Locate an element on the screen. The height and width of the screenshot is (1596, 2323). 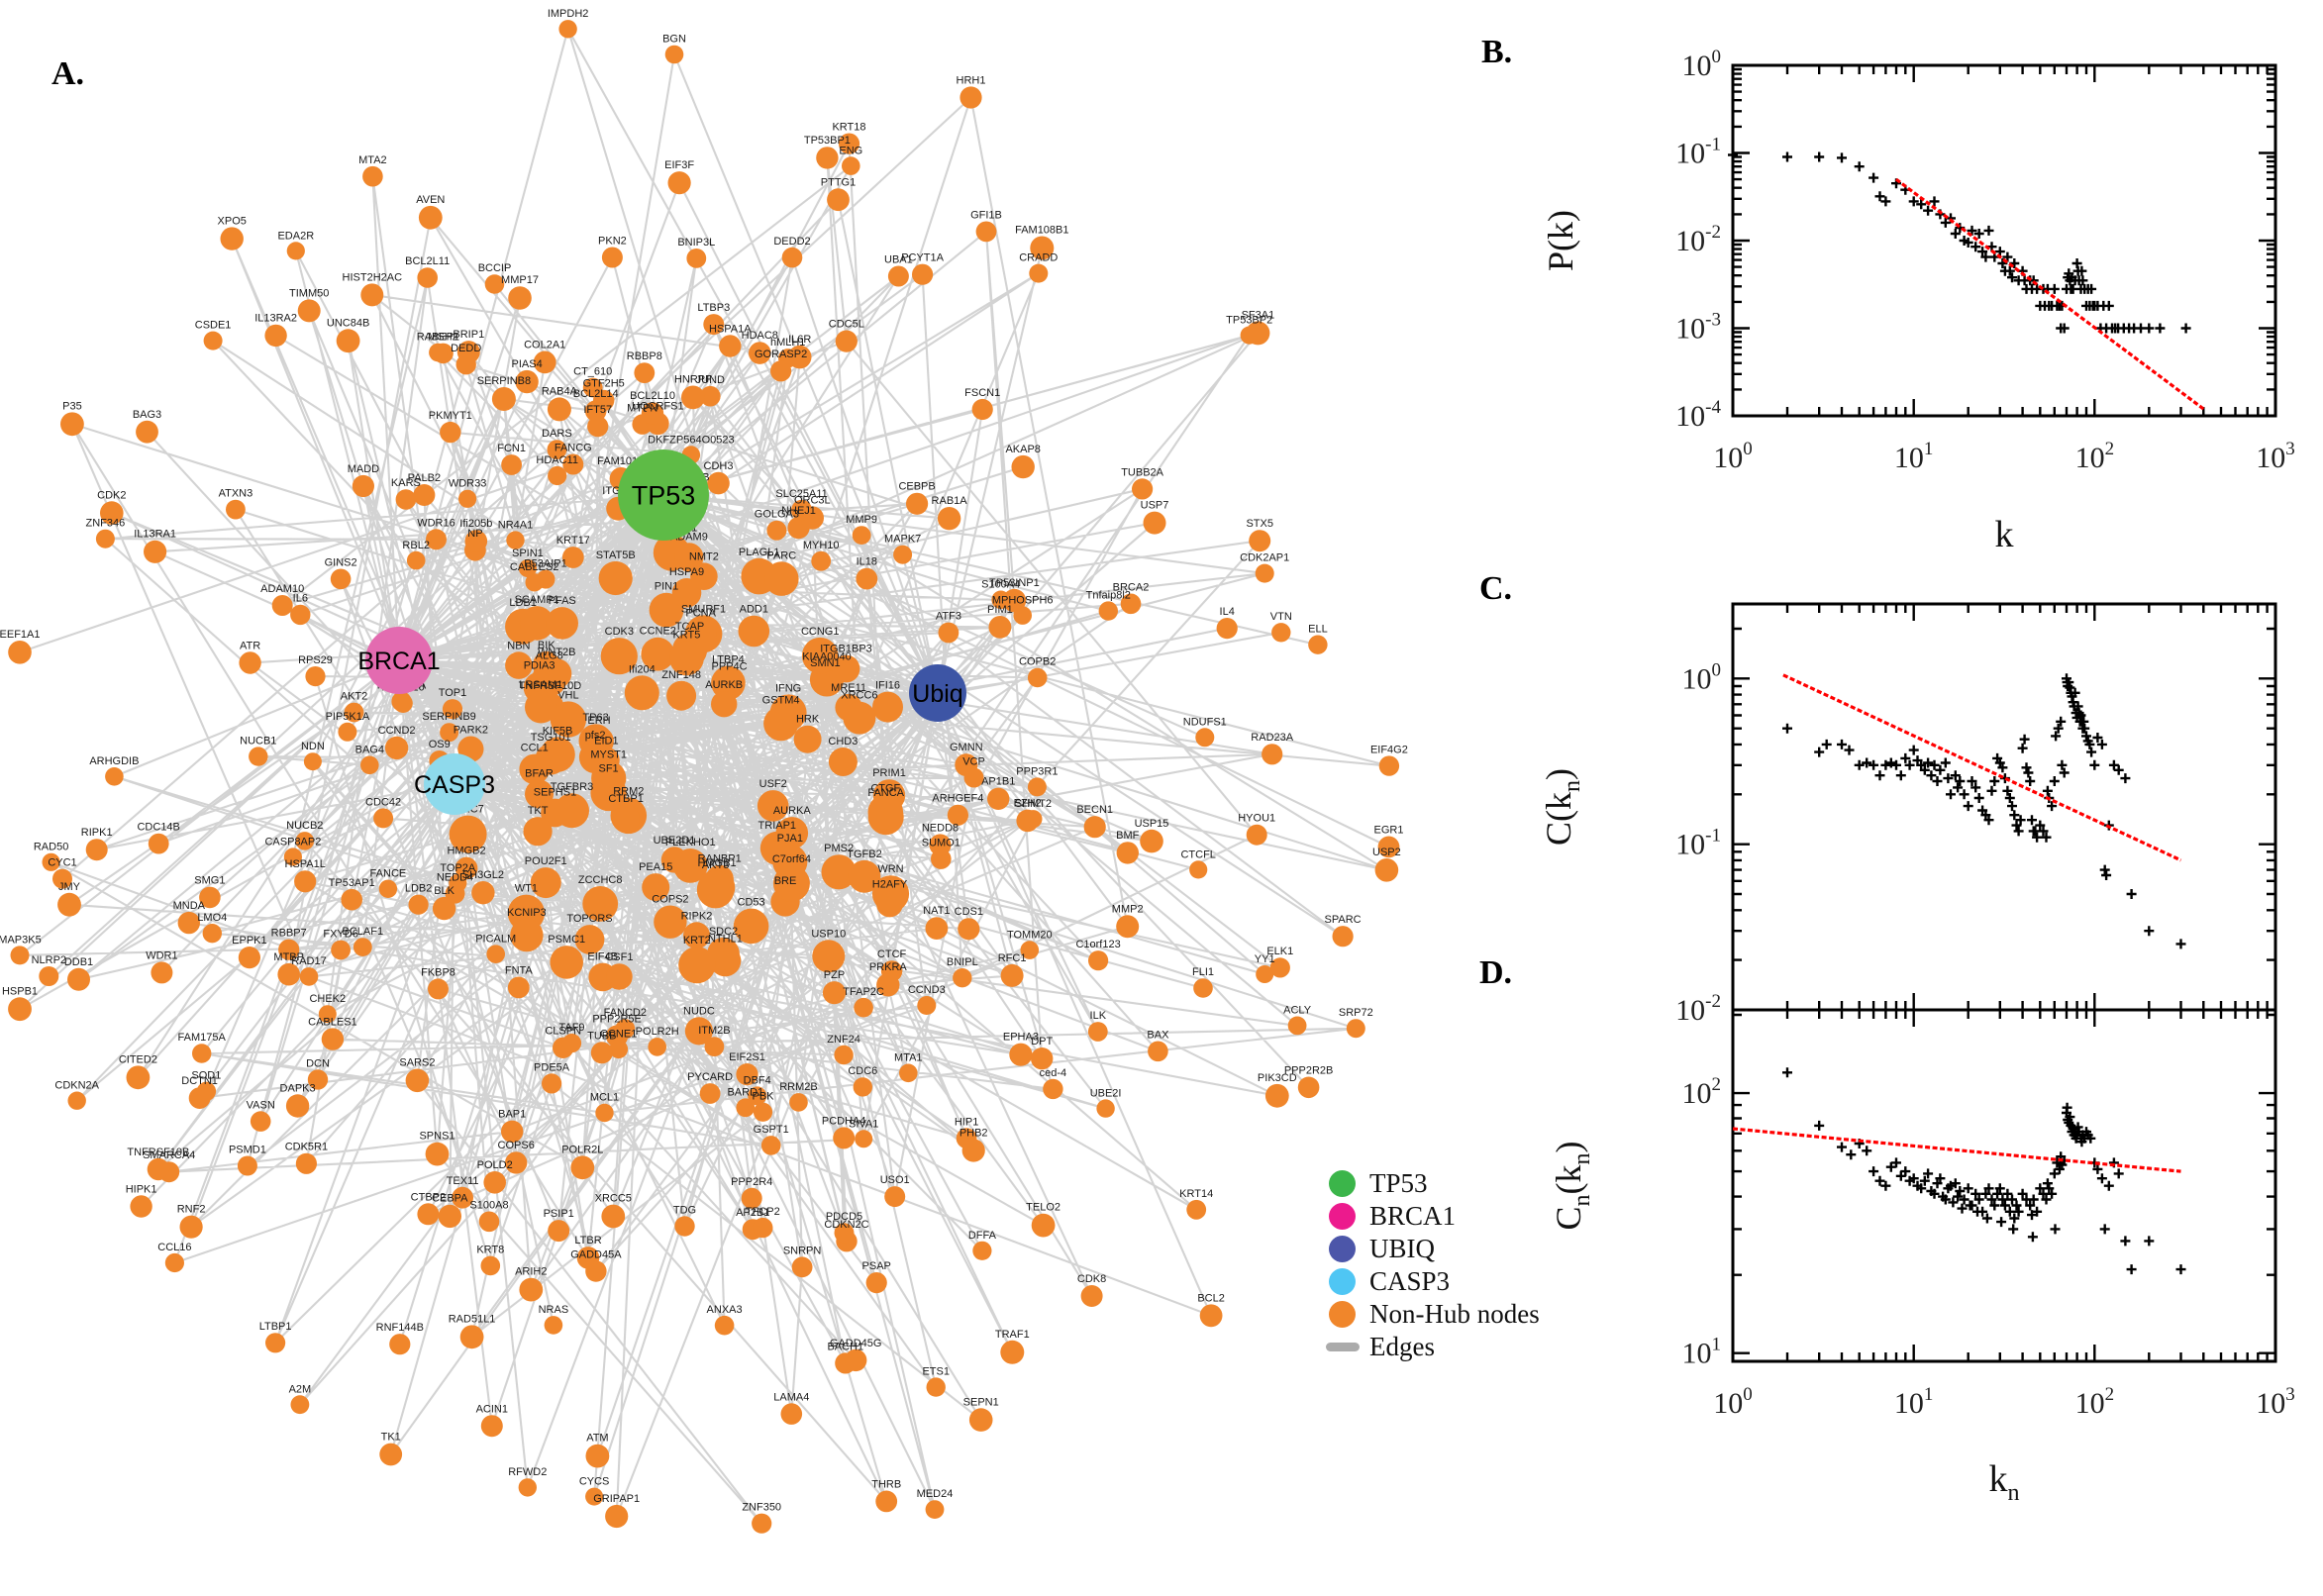
network-node-label: KRT2 is located at coordinates (697, 941).